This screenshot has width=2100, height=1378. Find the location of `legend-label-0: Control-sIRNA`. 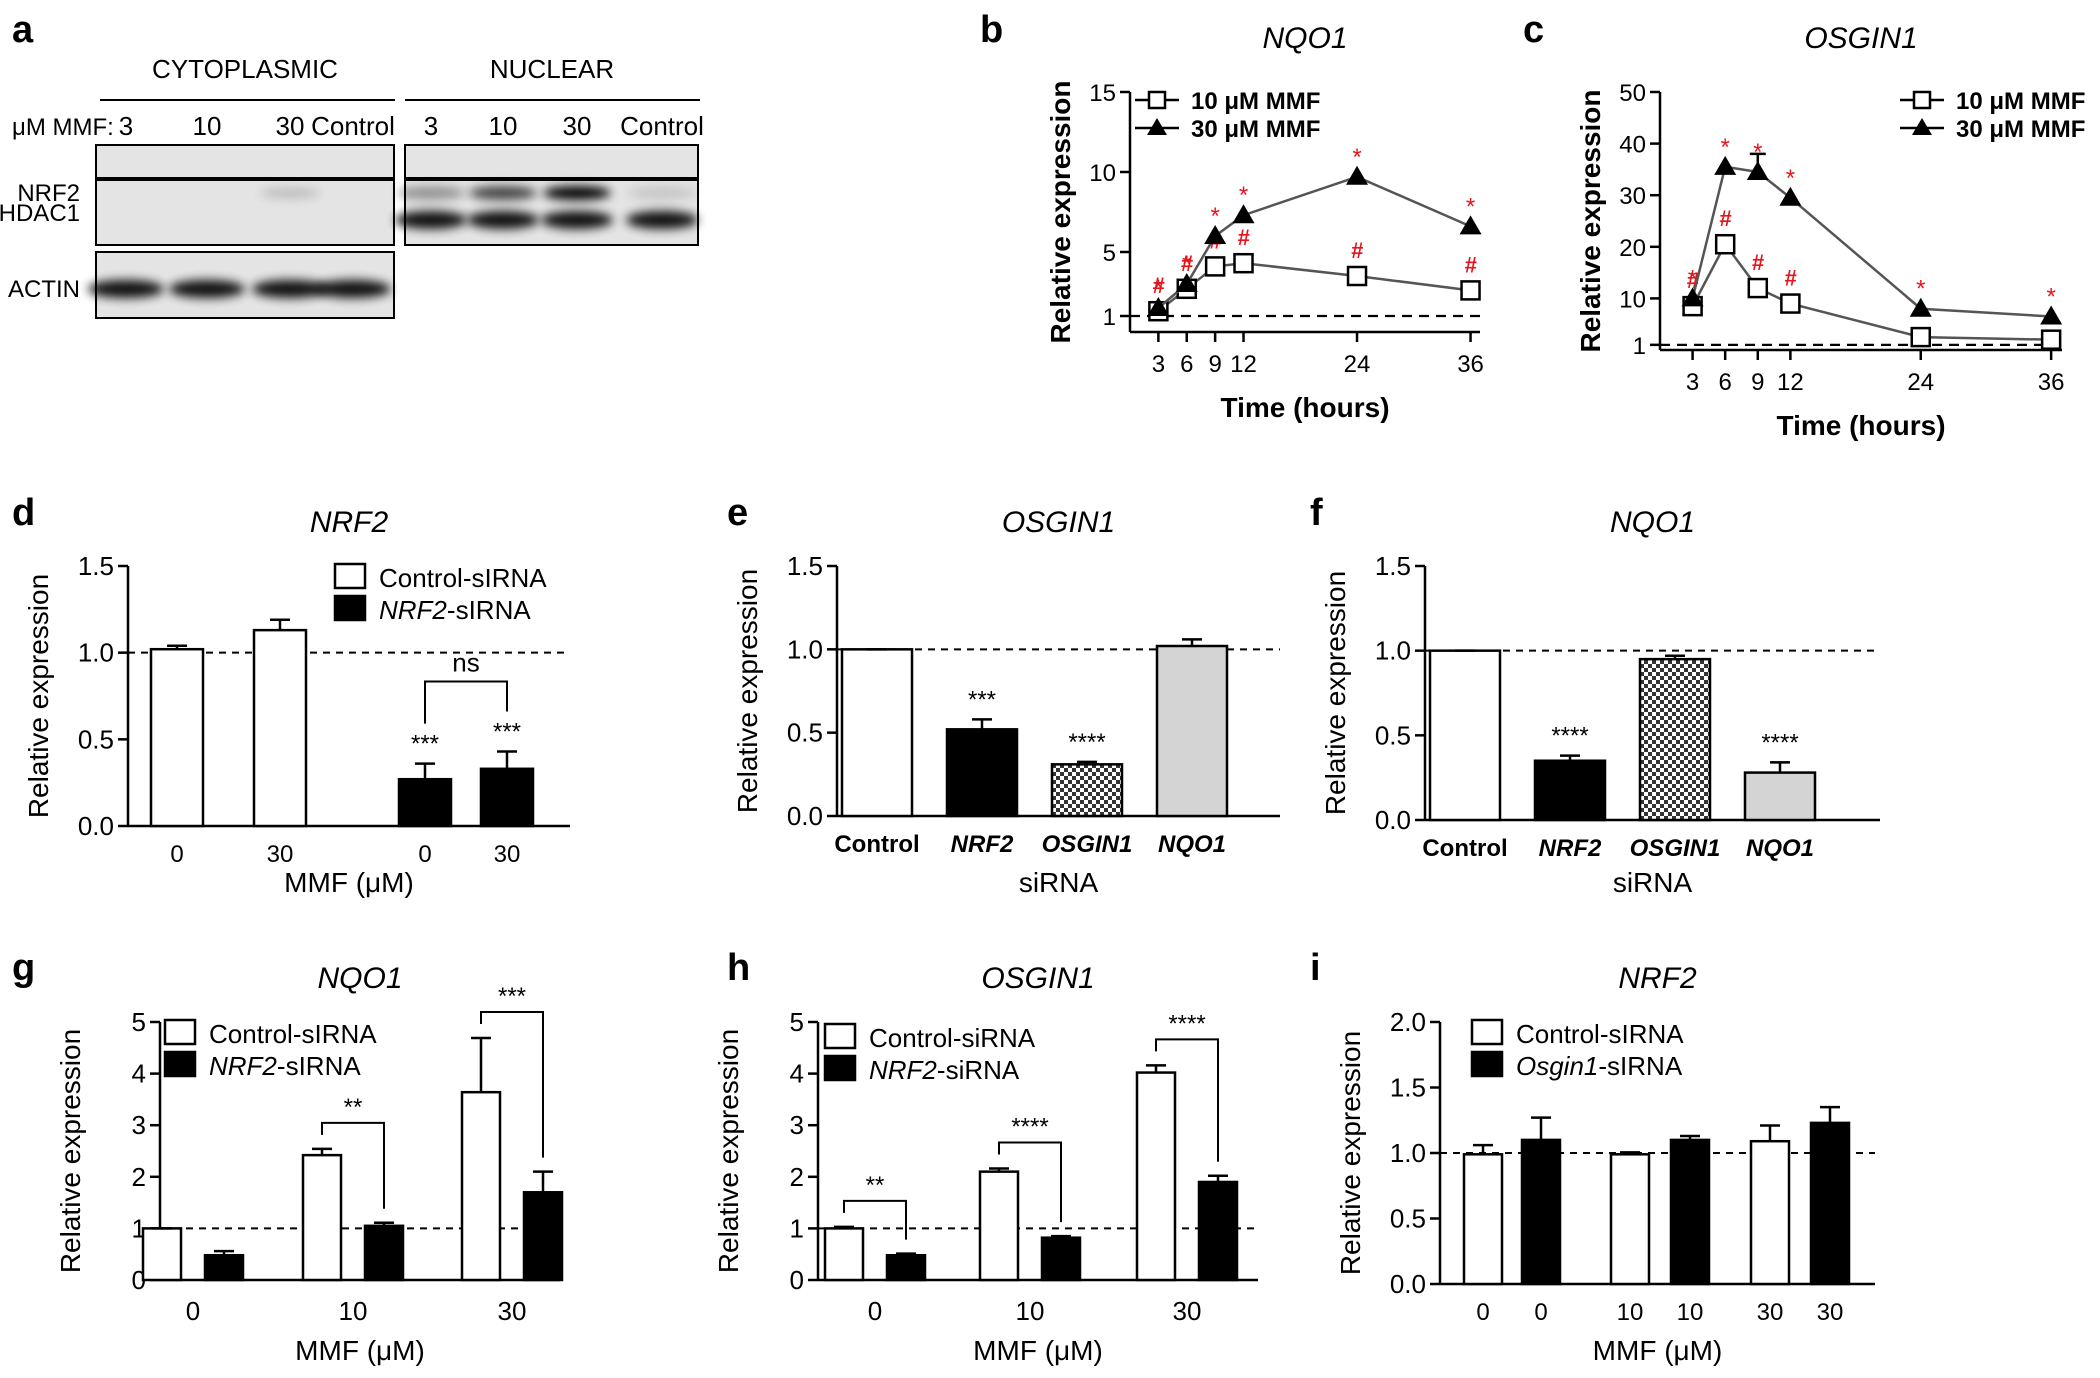

legend-label-0: Control-sIRNA is located at coordinates (463, 578).